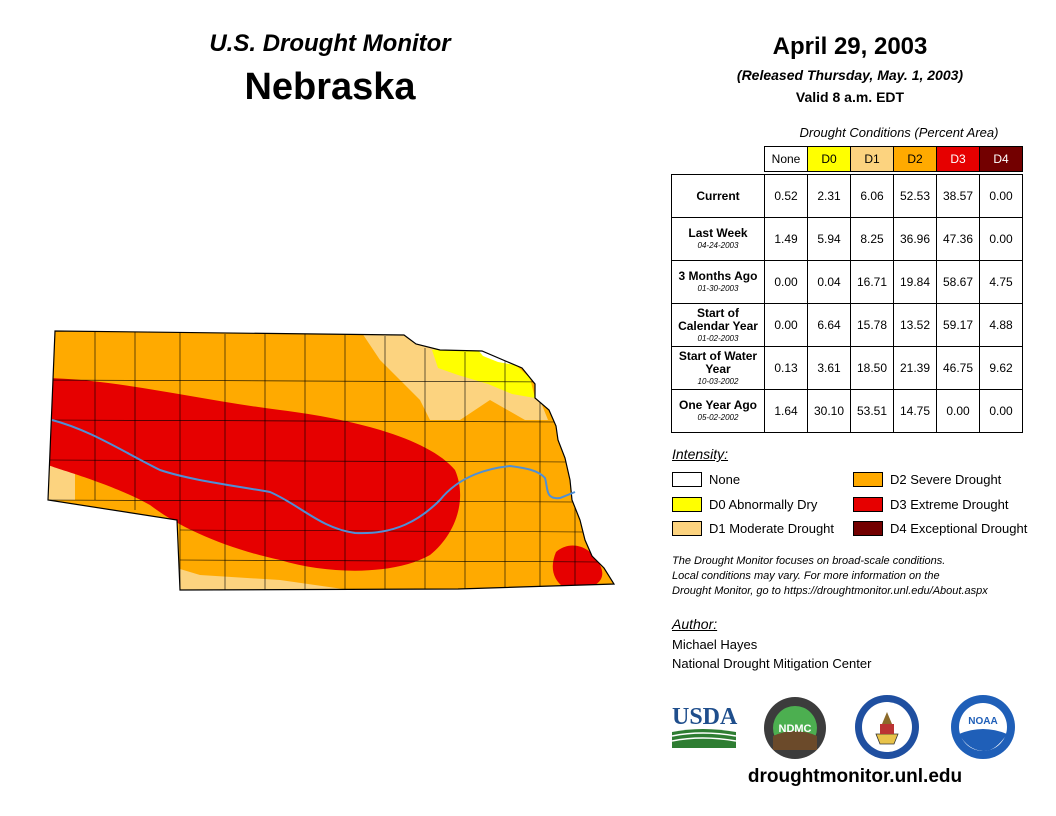 This screenshot has width=1056, height=816. Describe the element at coordinates (1001, 159) in the screenshot. I see `col-d4: D4` at that location.